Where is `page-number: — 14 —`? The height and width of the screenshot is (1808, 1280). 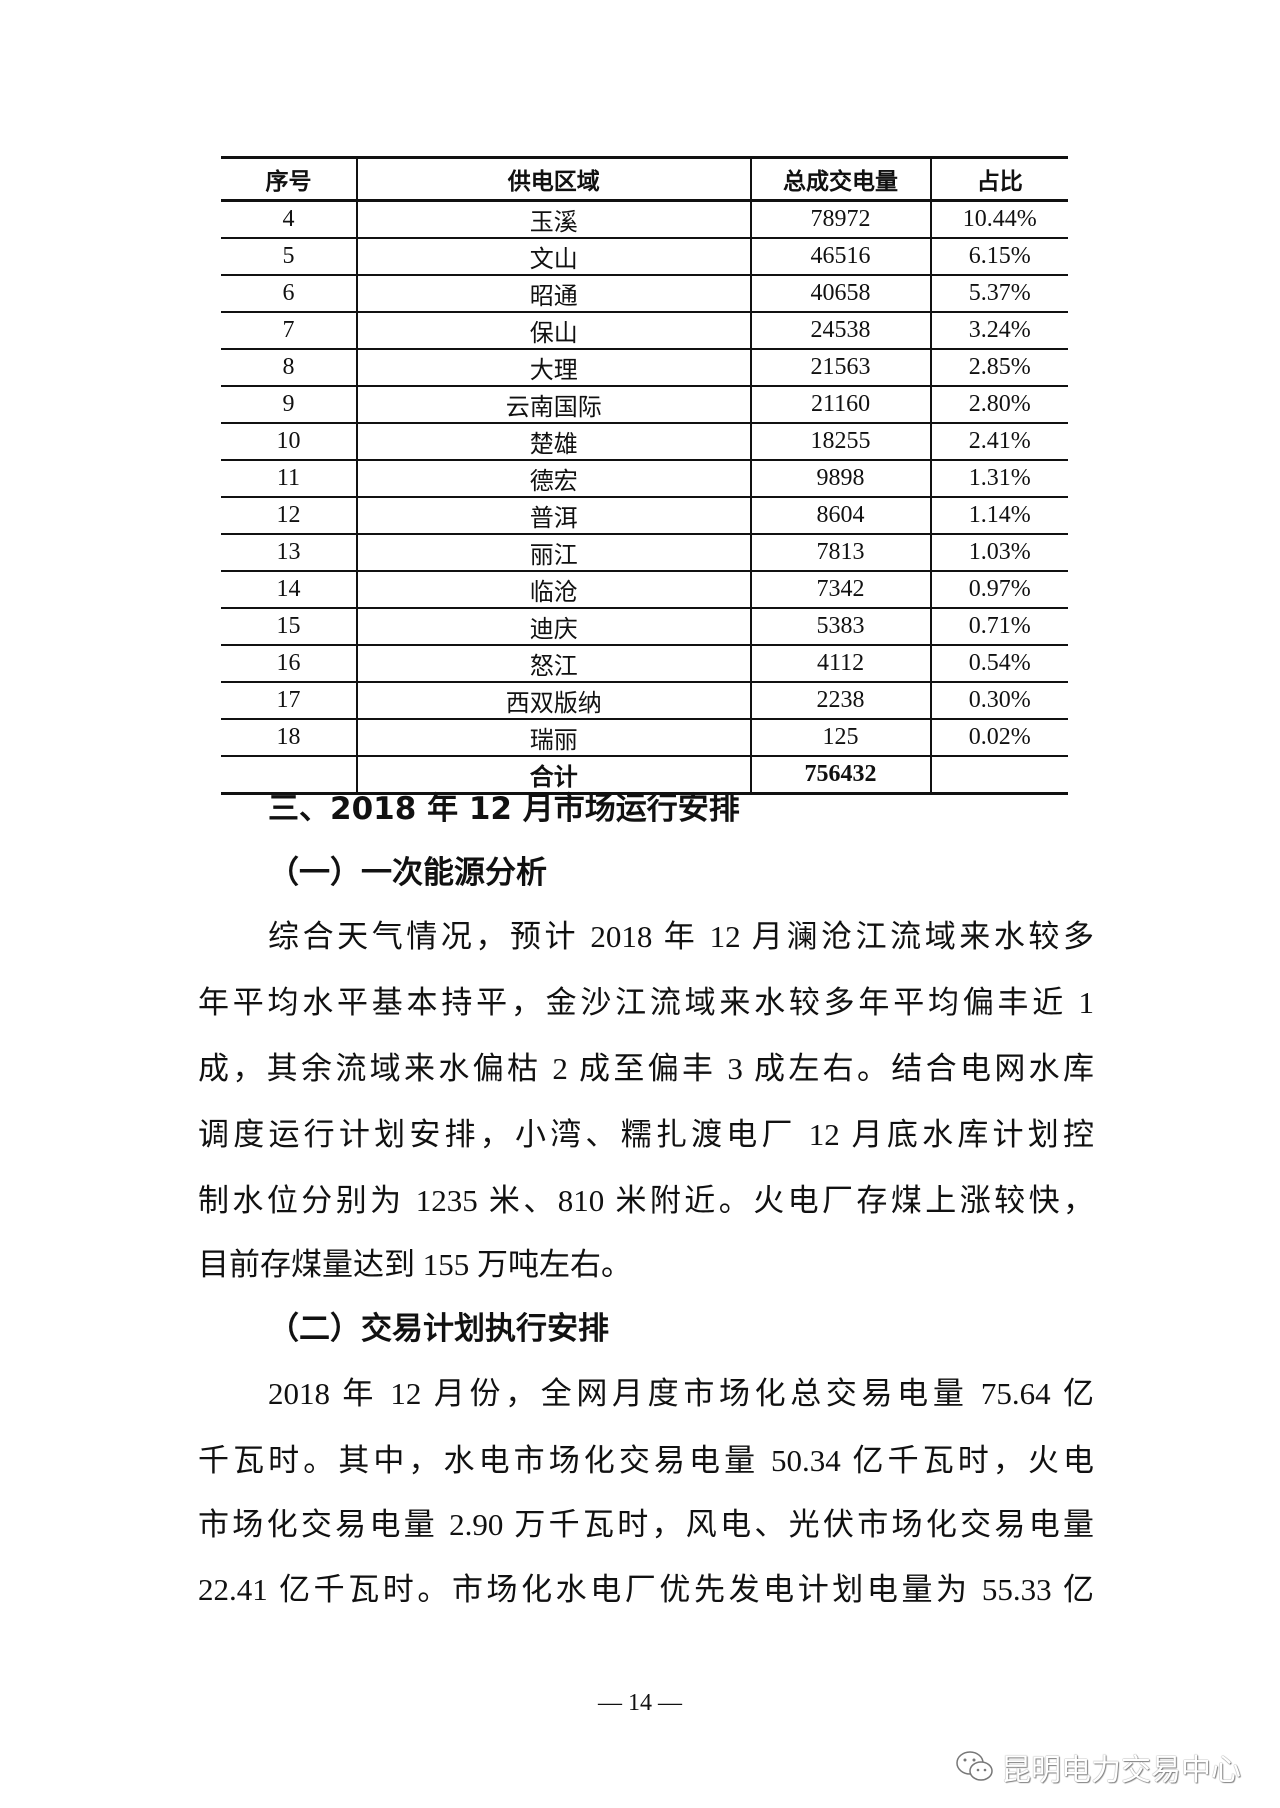
page-number: — 14 — is located at coordinates (640, 1703).